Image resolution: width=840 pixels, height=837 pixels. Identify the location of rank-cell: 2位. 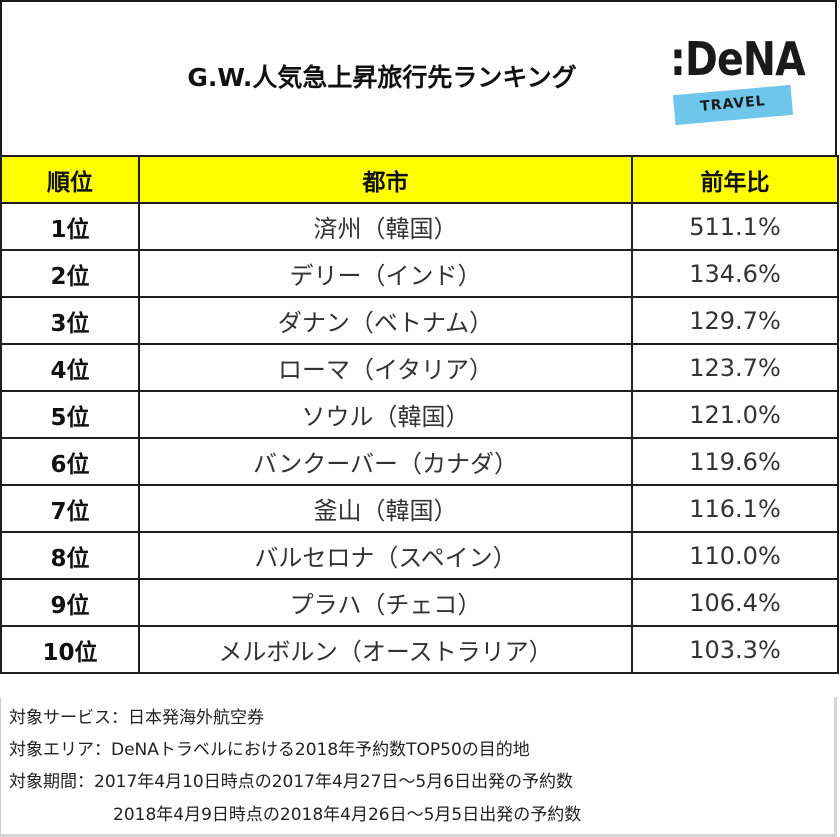
(70, 273).